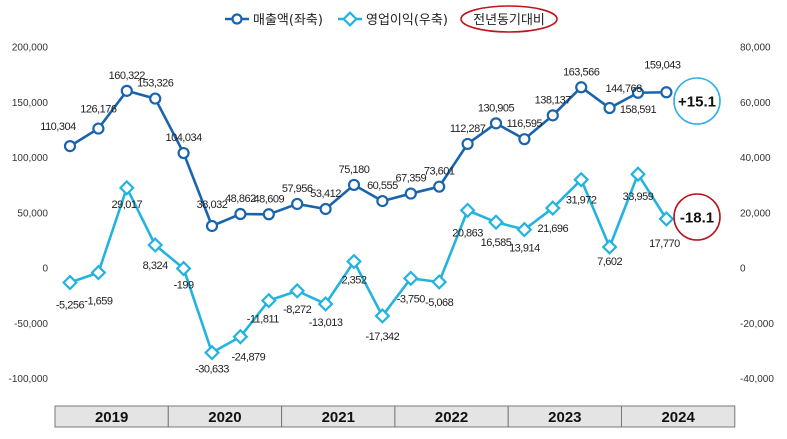 The width and height of the screenshot is (787, 439). What do you see at coordinates (325, 194) in the screenshot?
I see `sales-data-label: 53,412` at bounding box center [325, 194].